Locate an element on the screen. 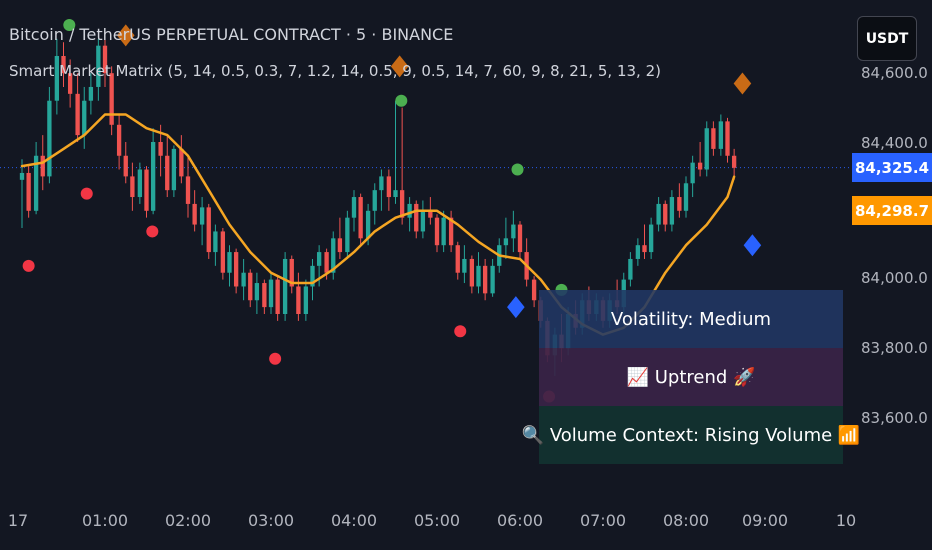 The image size is (932, 550). time-tick-label: 17 is located at coordinates (18, 520).